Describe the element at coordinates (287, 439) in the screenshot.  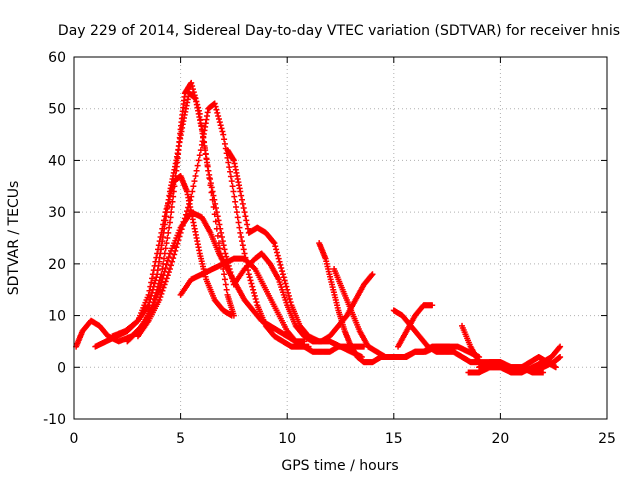
I see `x-tick-label: 10` at that location.